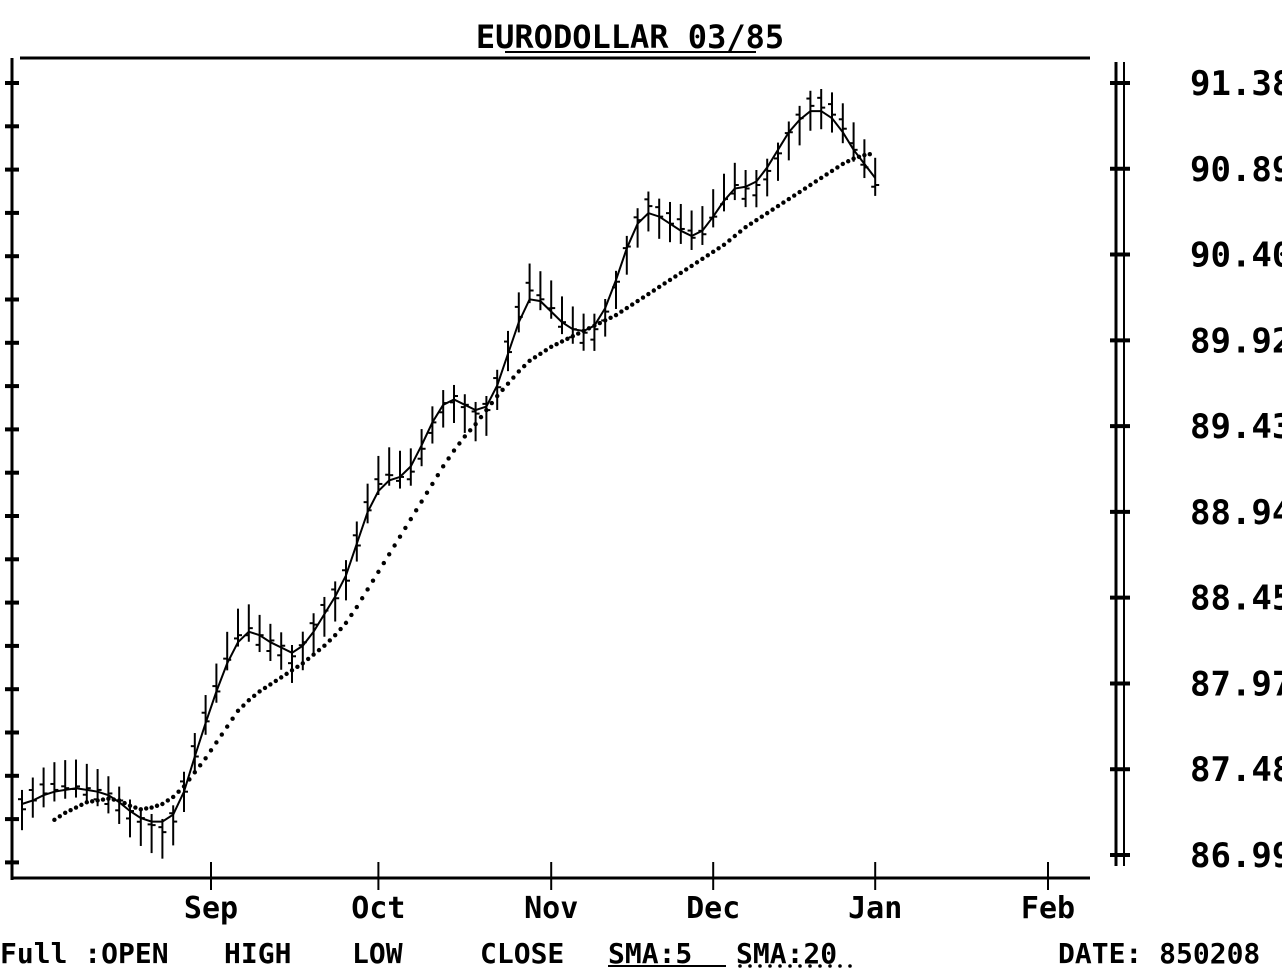 The height and width of the screenshot is (972, 1282). I want to click on y-tick-label: 90.89, so click(1236, 170).